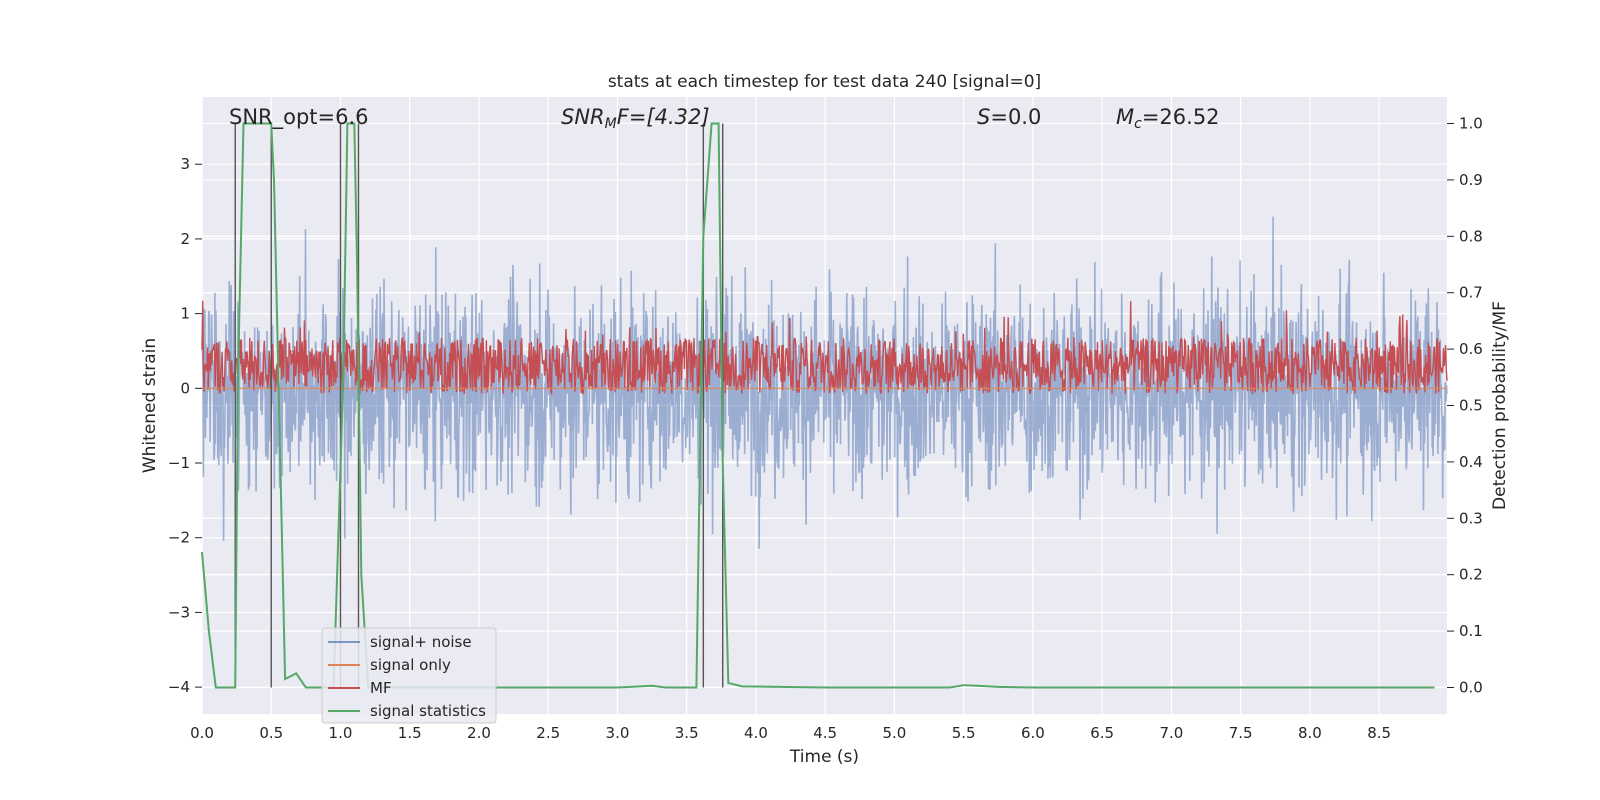  Describe the element at coordinates (185, 239) in the screenshot. I see `y-tick-label: 2` at that location.